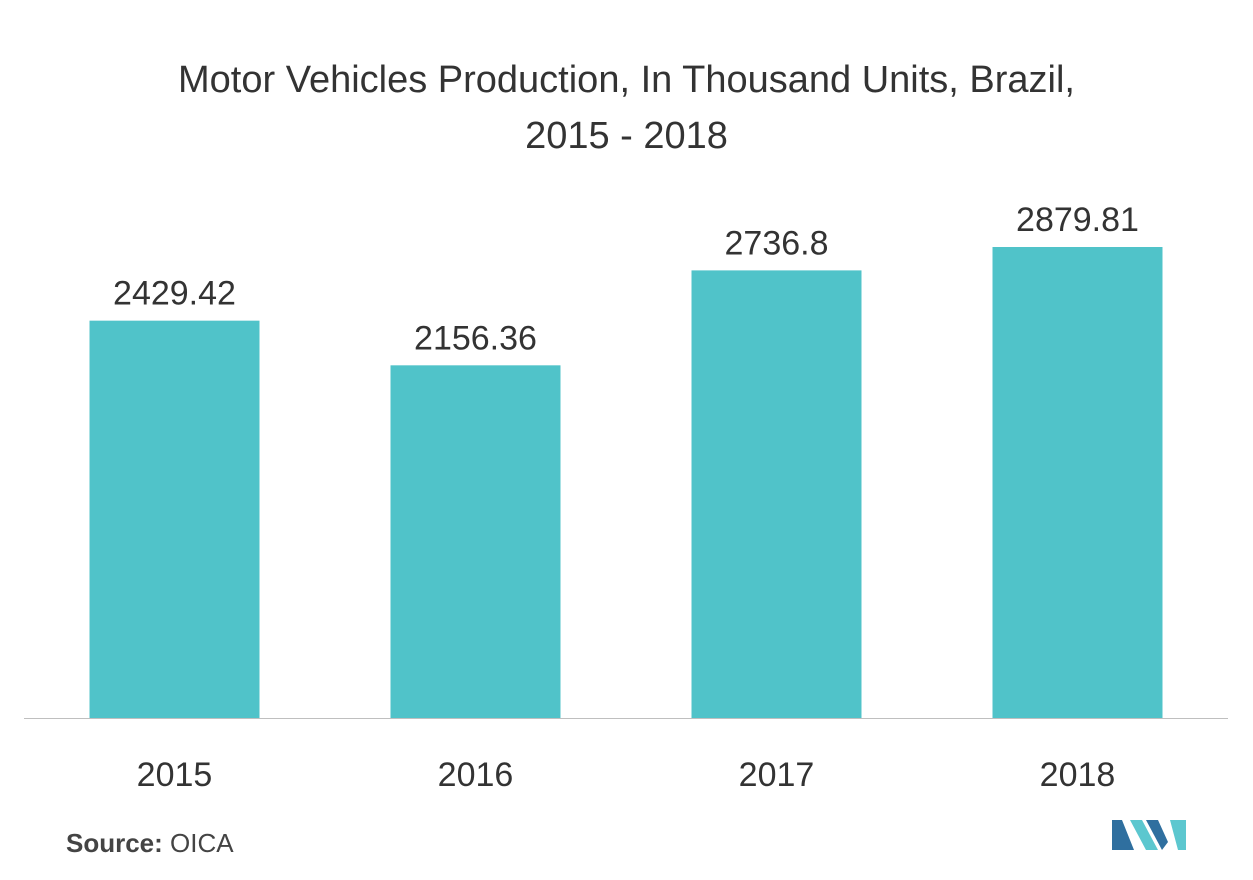 The width and height of the screenshot is (1253, 880). What do you see at coordinates (114, 843) in the screenshot?
I see `source-label: Source:` at bounding box center [114, 843].